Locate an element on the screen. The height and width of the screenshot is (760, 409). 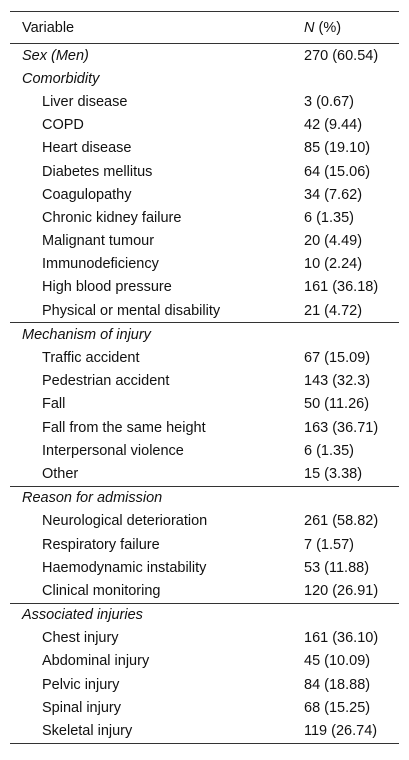
label-cell: Sex (Men) is located at coordinates (55, 55).